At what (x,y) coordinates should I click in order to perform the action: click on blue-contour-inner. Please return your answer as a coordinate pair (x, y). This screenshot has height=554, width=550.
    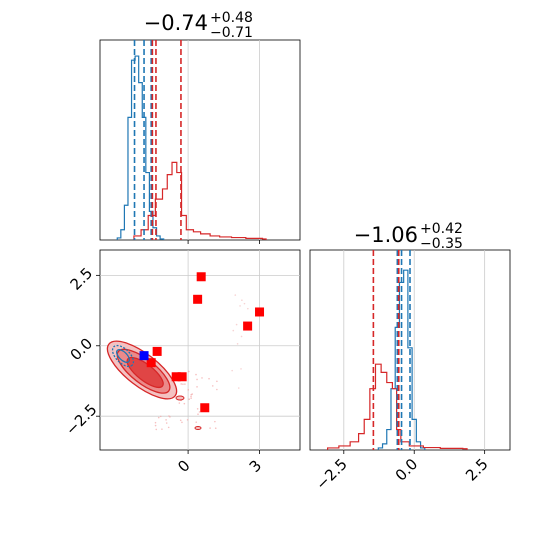
    Looking at the image, I should click on (123, 356).